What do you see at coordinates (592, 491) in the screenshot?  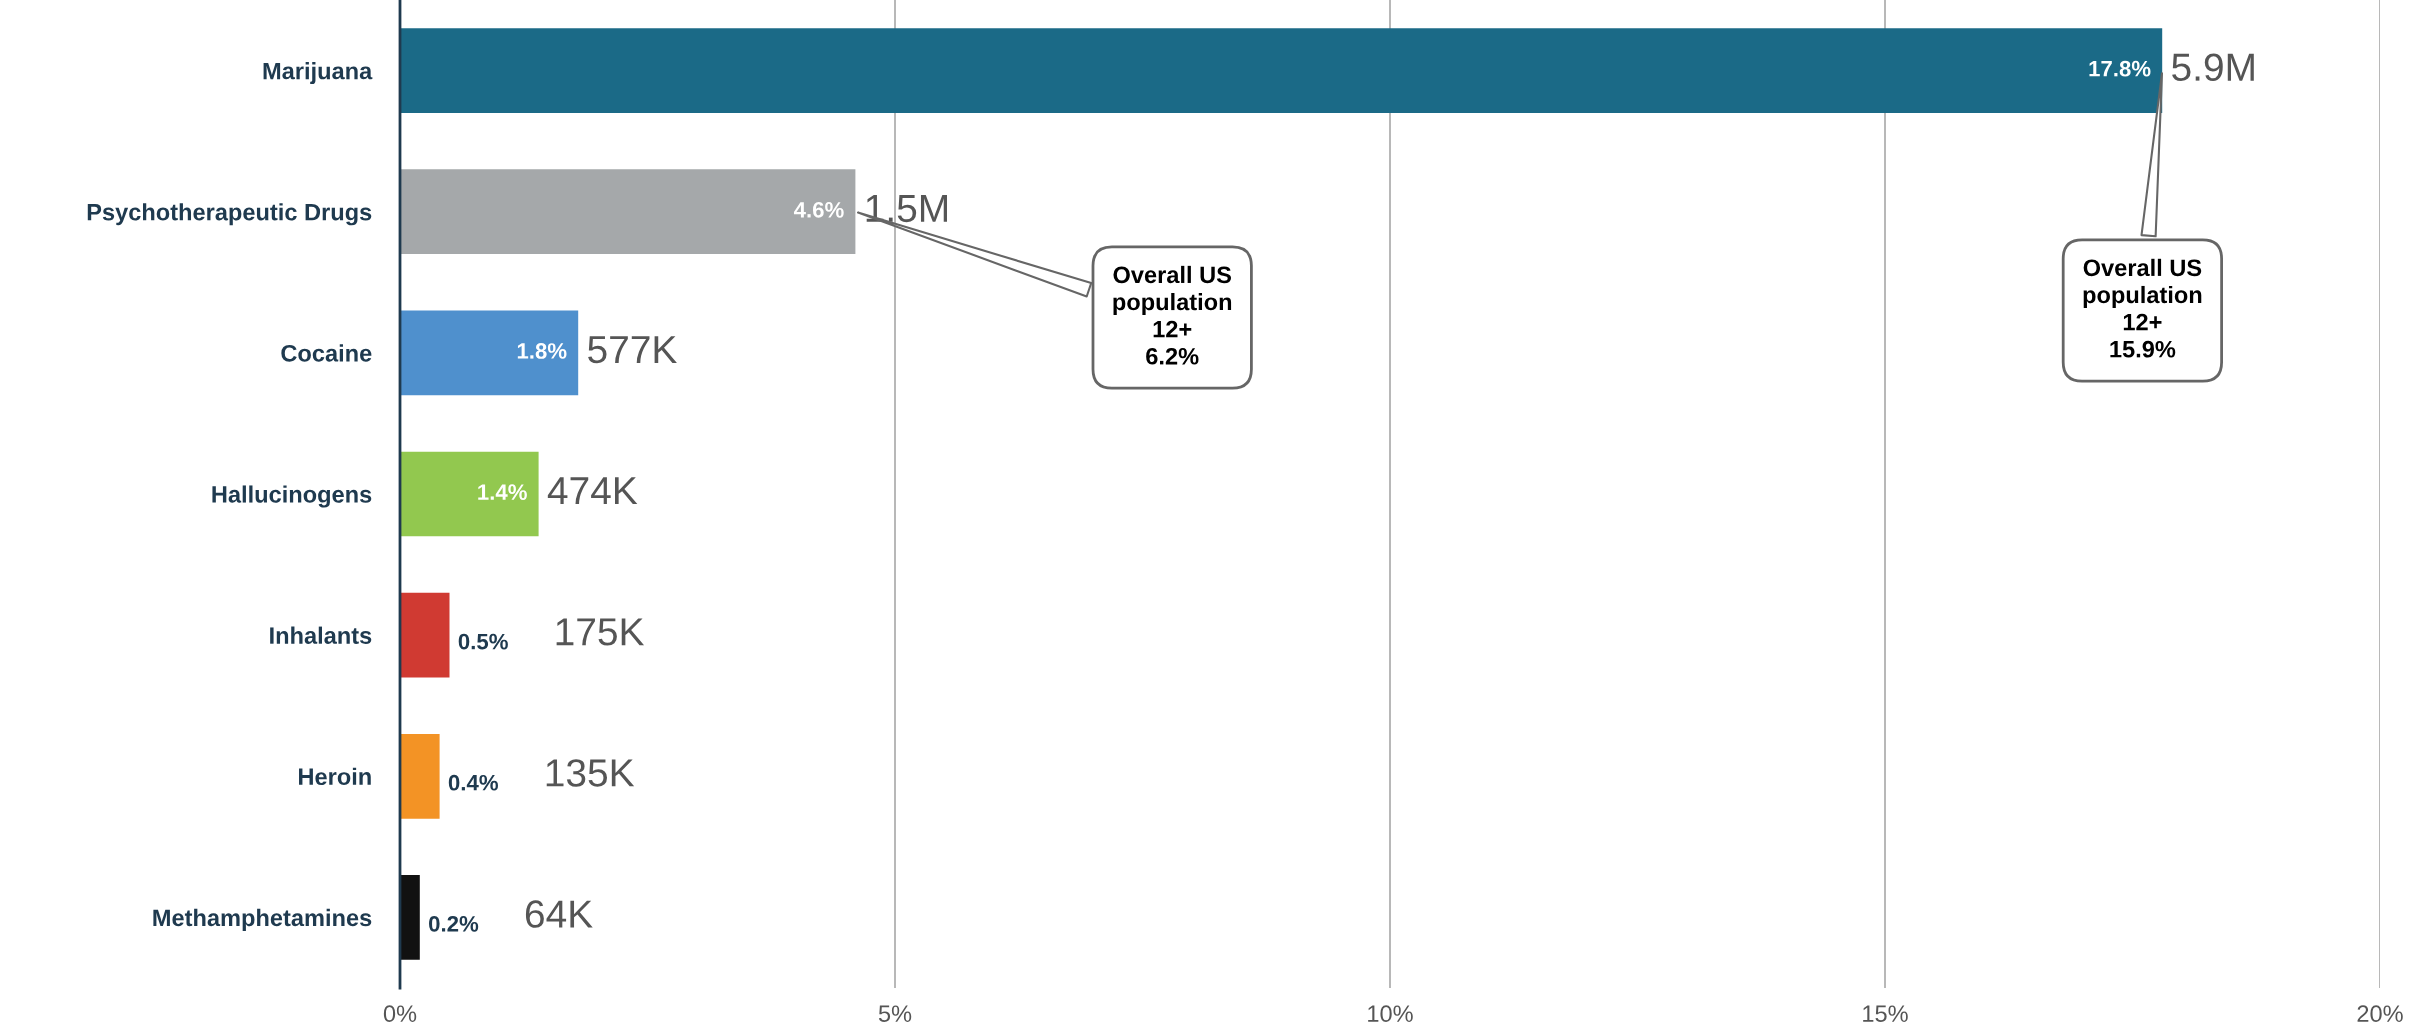 I see `annotation: 474K` at bounding box center [592, 491].